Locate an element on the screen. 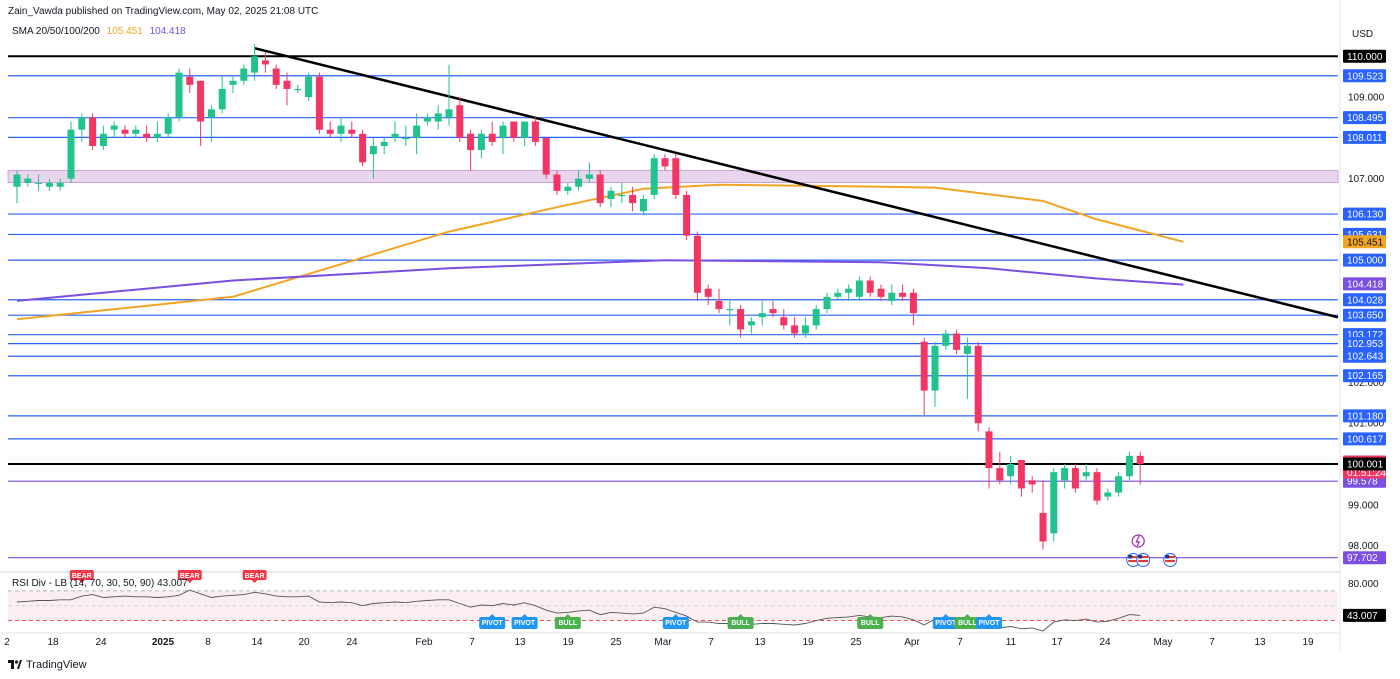 The image size is (1400, 679). time-axis-tick: Feb is located at coordinates (424, 642).